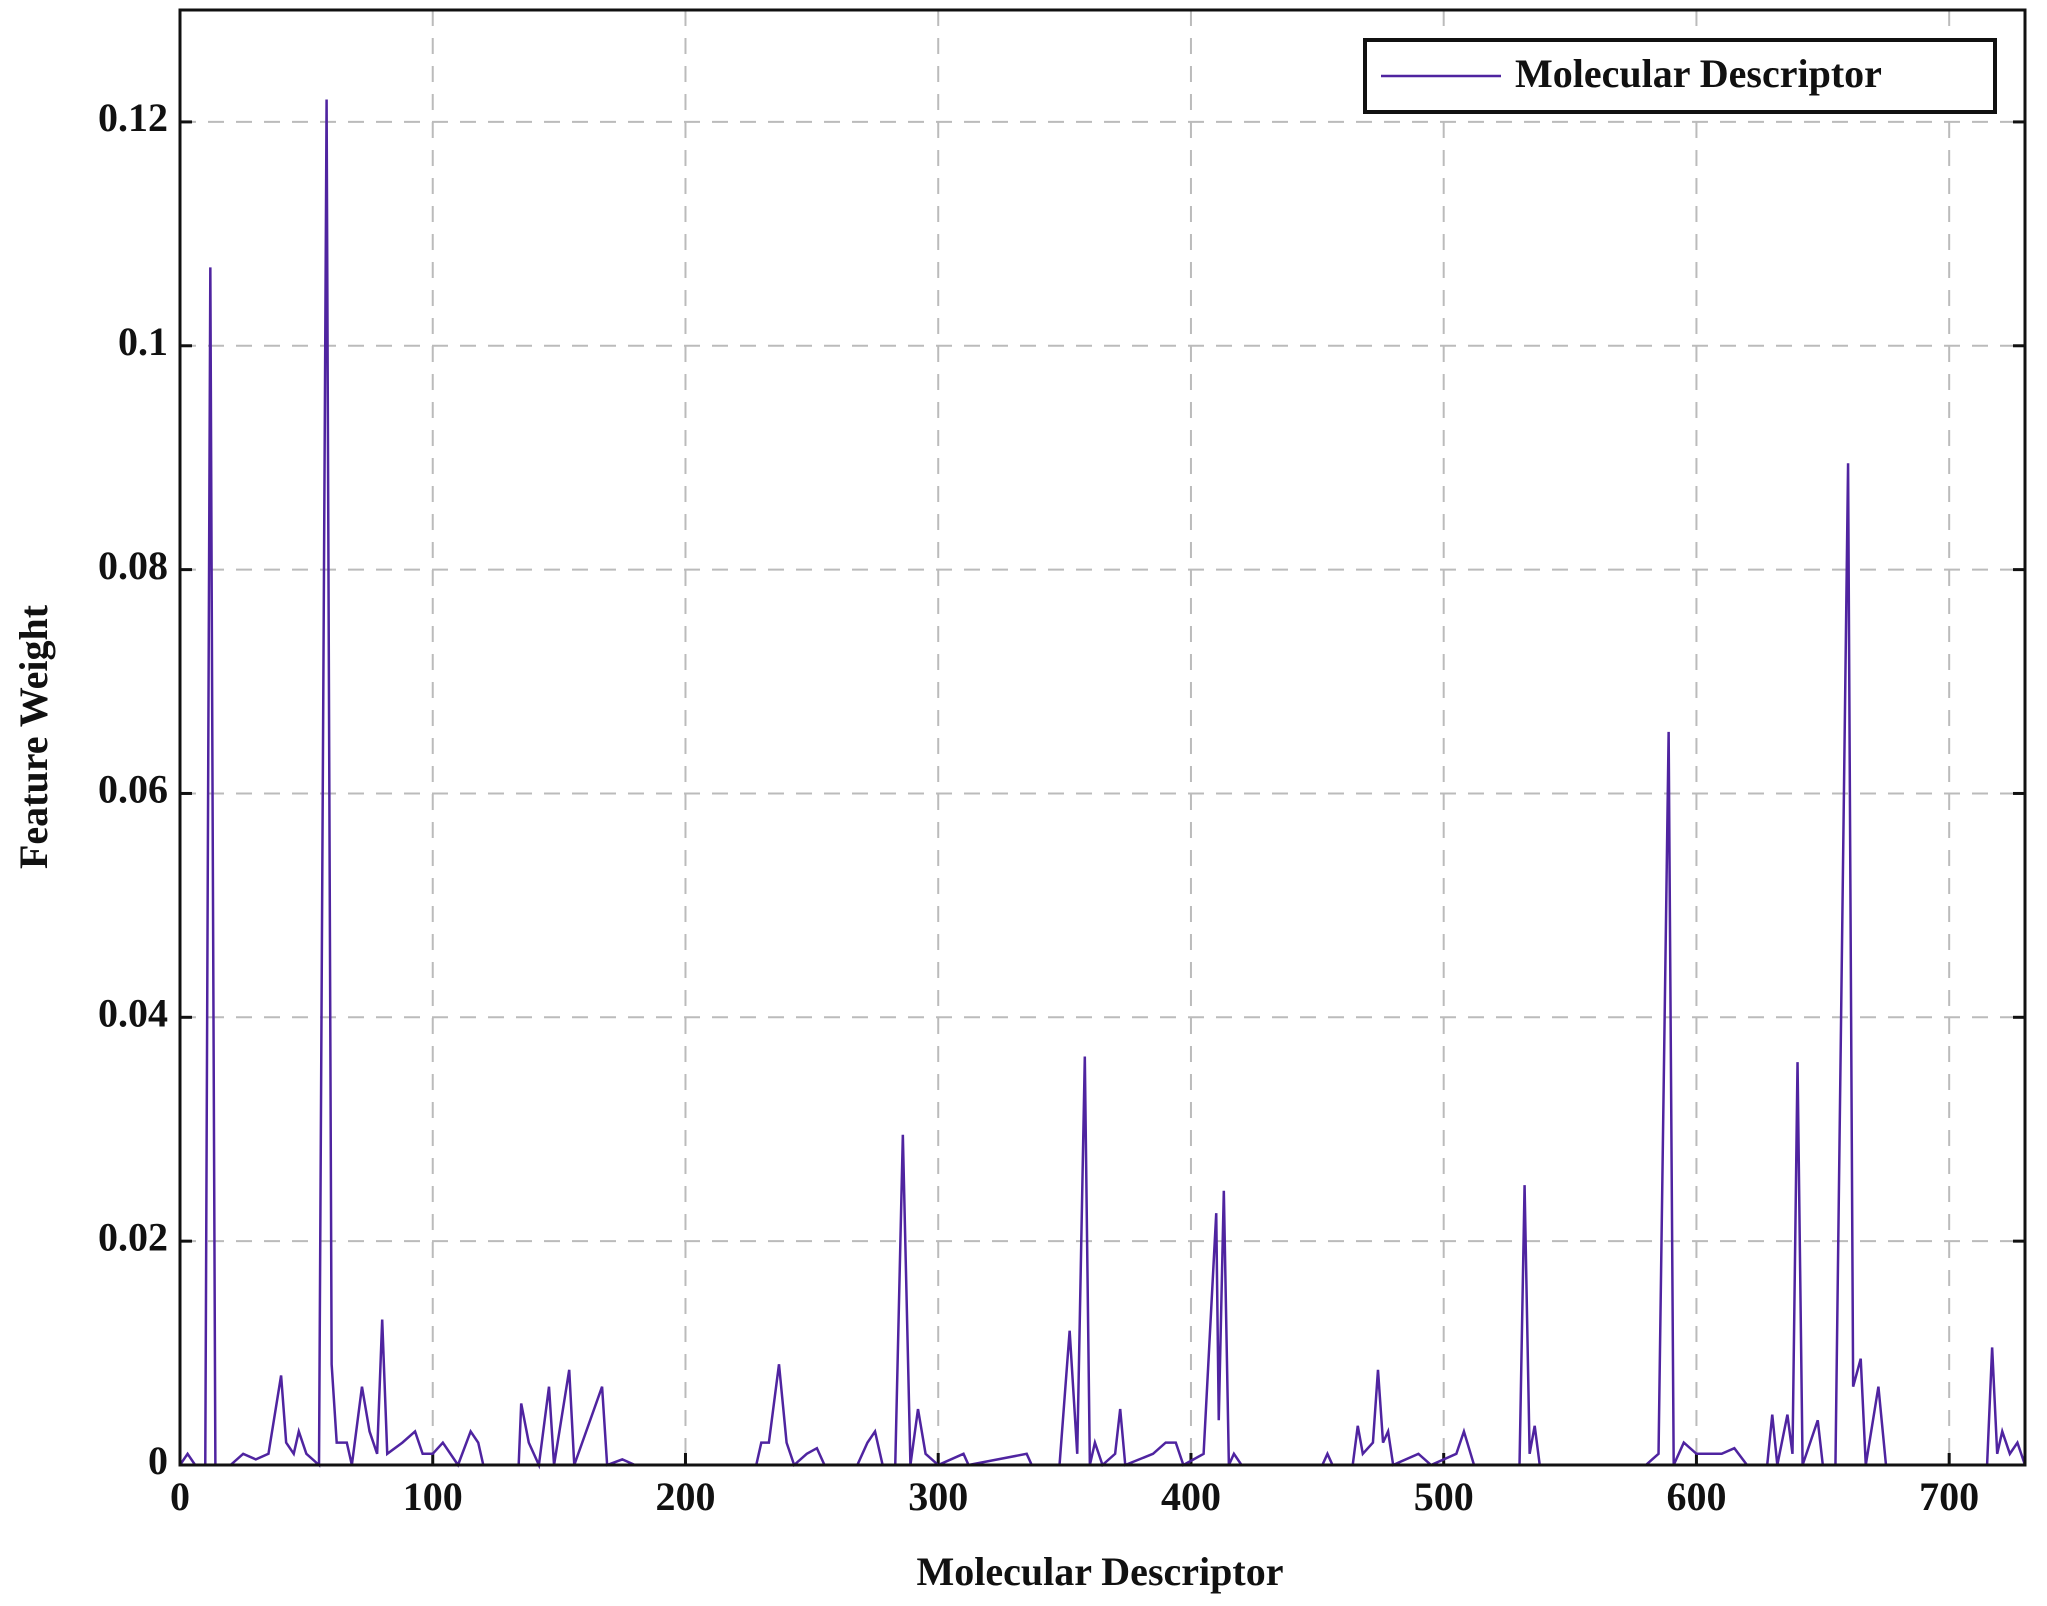  Describe the element at coordinates (133, 117) in the screenshot. I see `y-tick-label: 0.12` at that location.